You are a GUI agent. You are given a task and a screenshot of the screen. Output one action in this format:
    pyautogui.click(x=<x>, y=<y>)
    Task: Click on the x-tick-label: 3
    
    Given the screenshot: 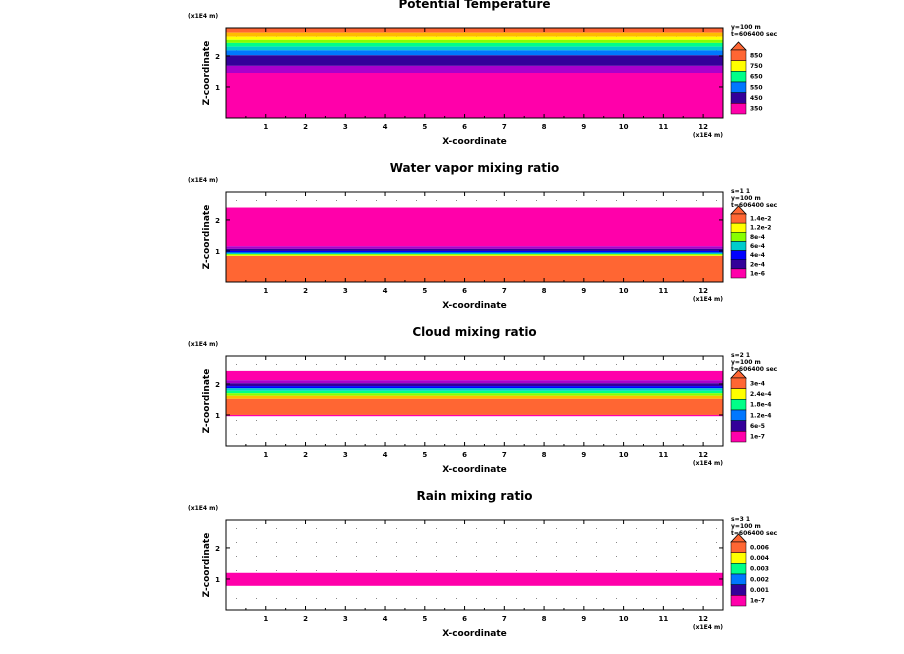 What is the action you would take?
    pyautogui.click(x=345, y=291)
    